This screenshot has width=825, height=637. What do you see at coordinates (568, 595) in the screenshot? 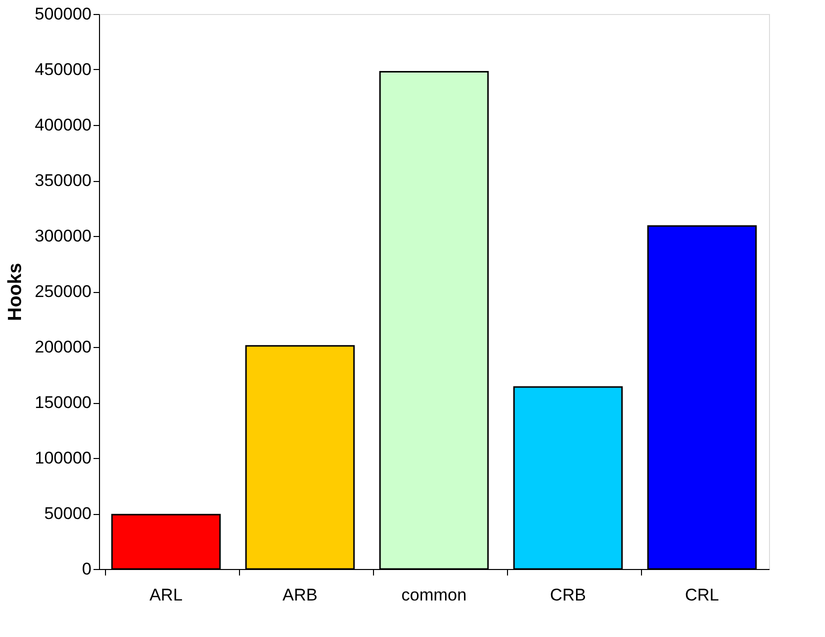
I see `x-tick-label: CRB` at bounding box center [568, 595].